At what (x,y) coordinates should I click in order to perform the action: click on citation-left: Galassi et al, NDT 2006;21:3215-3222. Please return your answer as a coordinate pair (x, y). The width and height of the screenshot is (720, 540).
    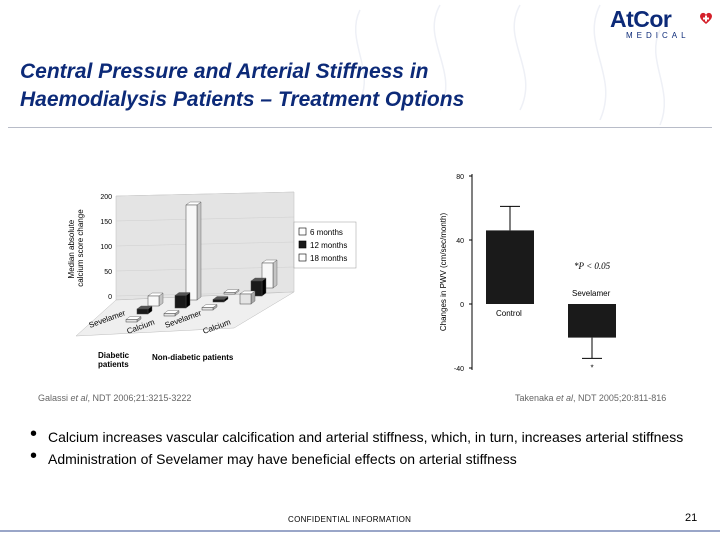
    Looking at the image, I should click on (114, 398).